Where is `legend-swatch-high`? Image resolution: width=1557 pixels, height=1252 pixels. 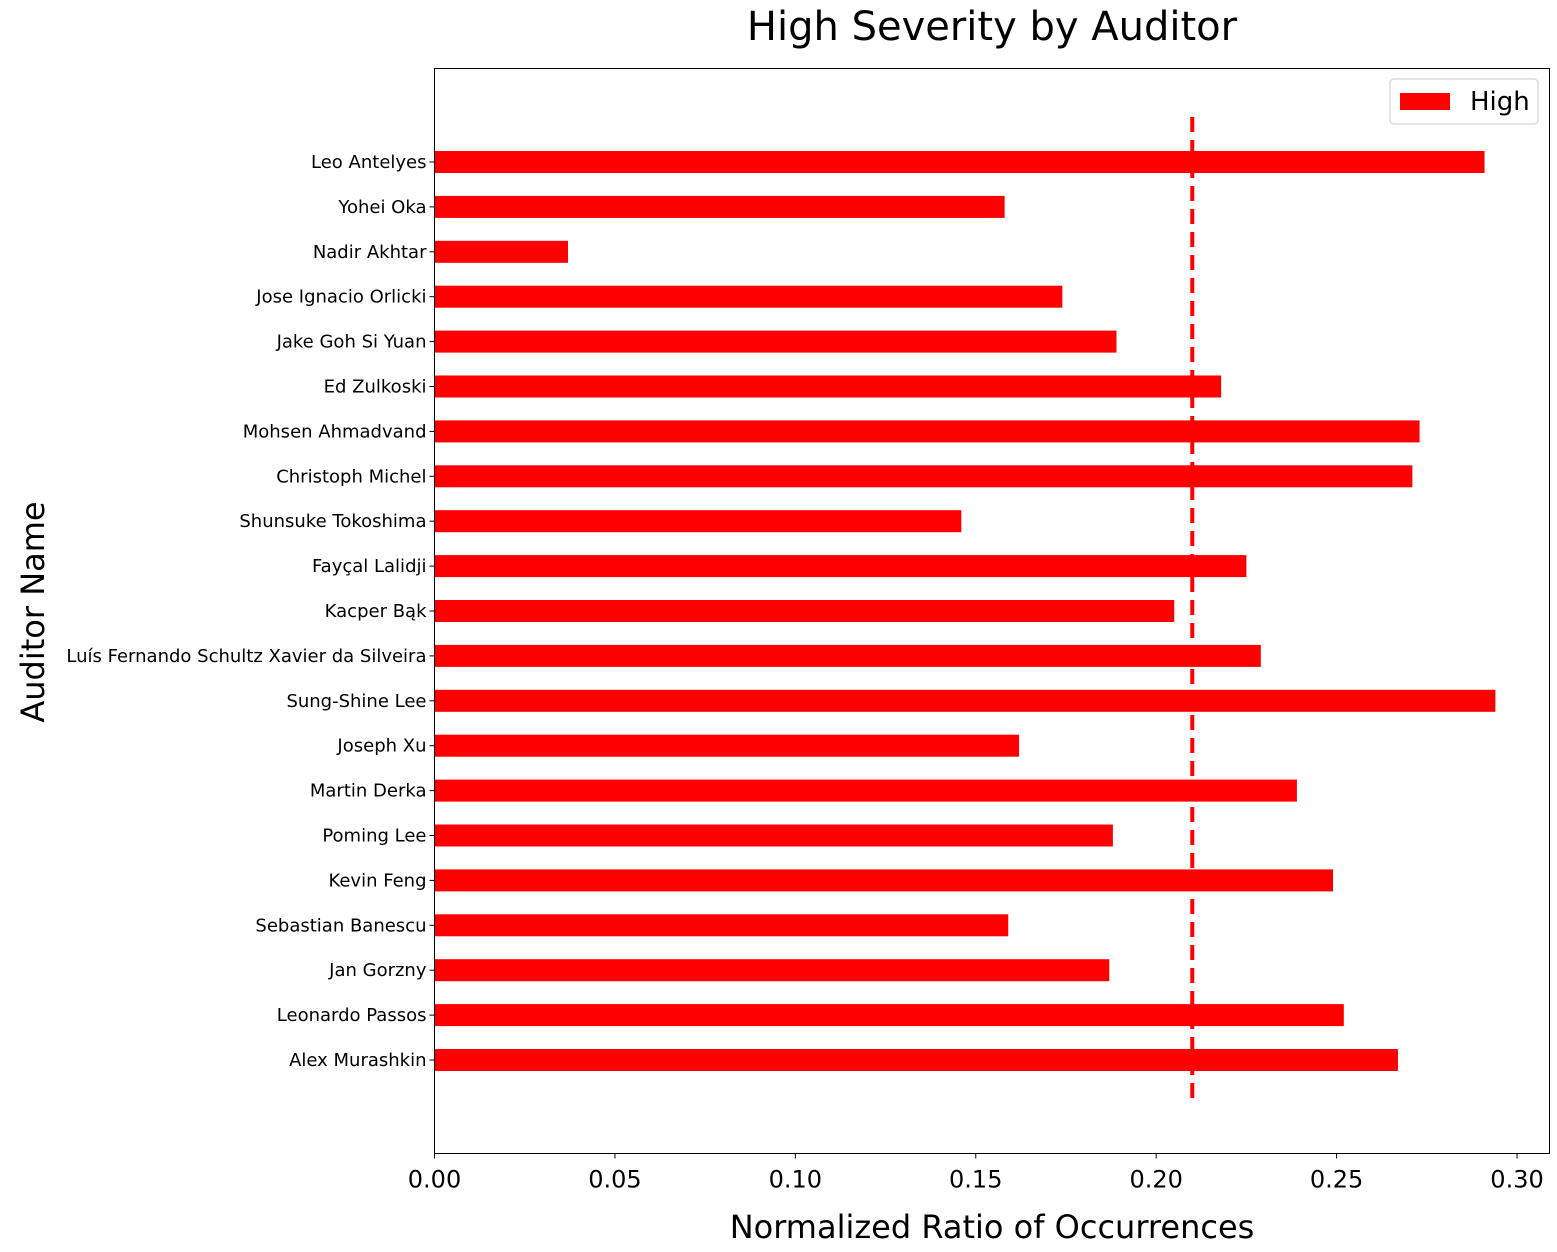 legend-swatch-high is located at coordinates (1425, 101).